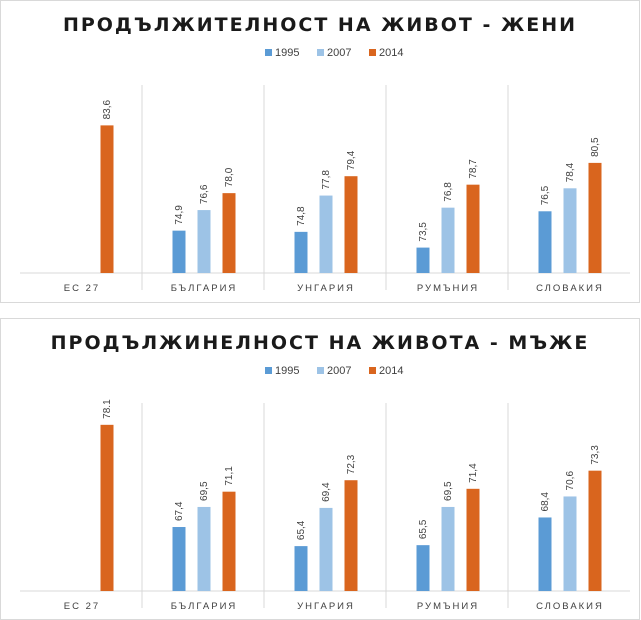 Image resolution: width=641 pixels, height=620 pixels. Describe the element at coordinates (107, 109) in the screenshot. I see `women-data-label-2014: 83,6` at that location.